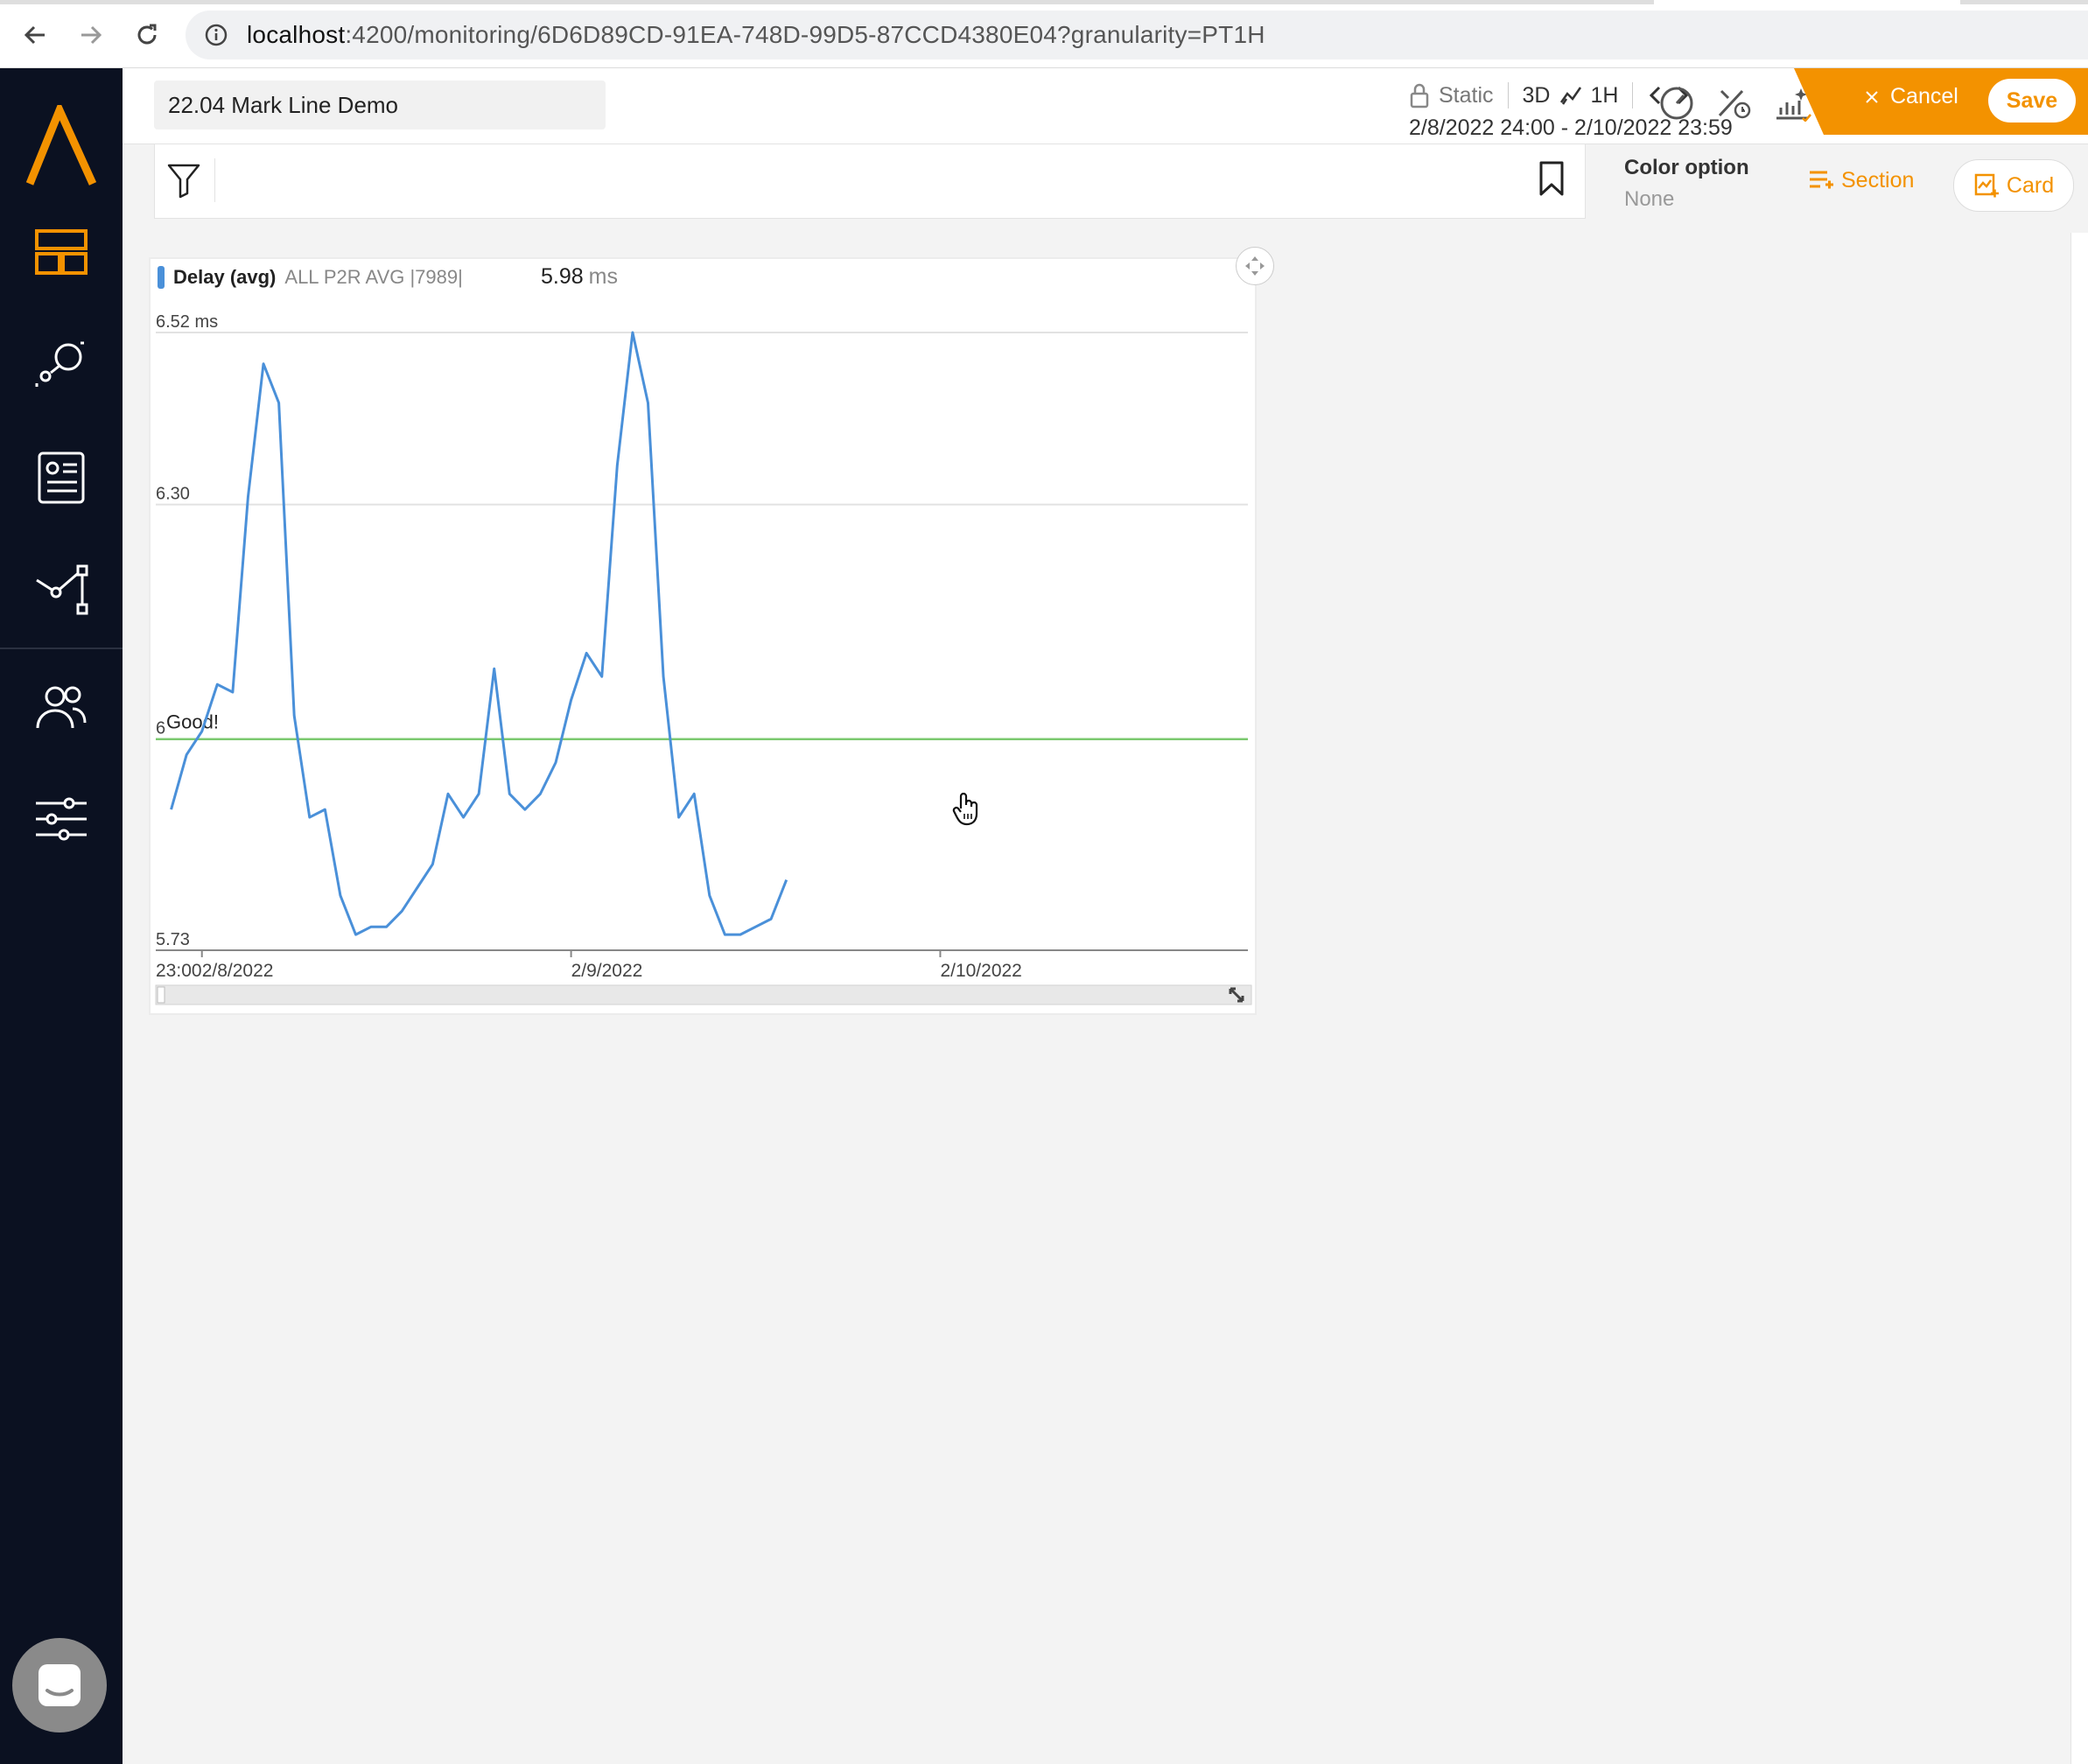 The image size is (2088, 1764). What do you see at coordinates (1686, 184) in the screenshot?
I see `color-option: Color option None` at bounding box center [1686, 184].